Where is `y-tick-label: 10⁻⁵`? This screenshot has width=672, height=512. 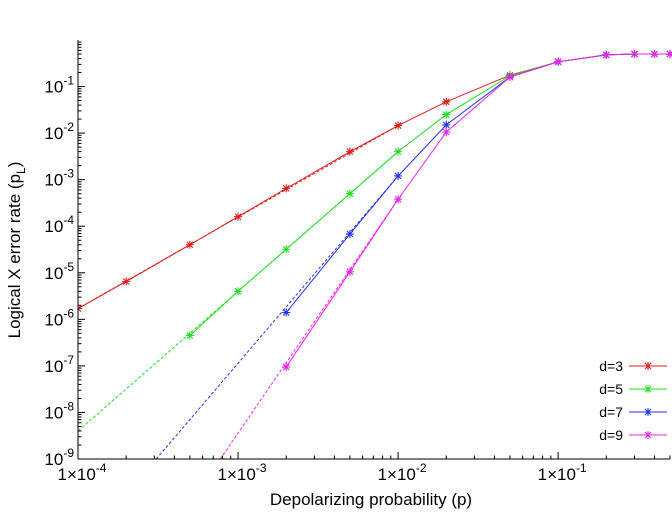
y-tick-label: 10⁻⁵ is located at coordinates (59, 271).